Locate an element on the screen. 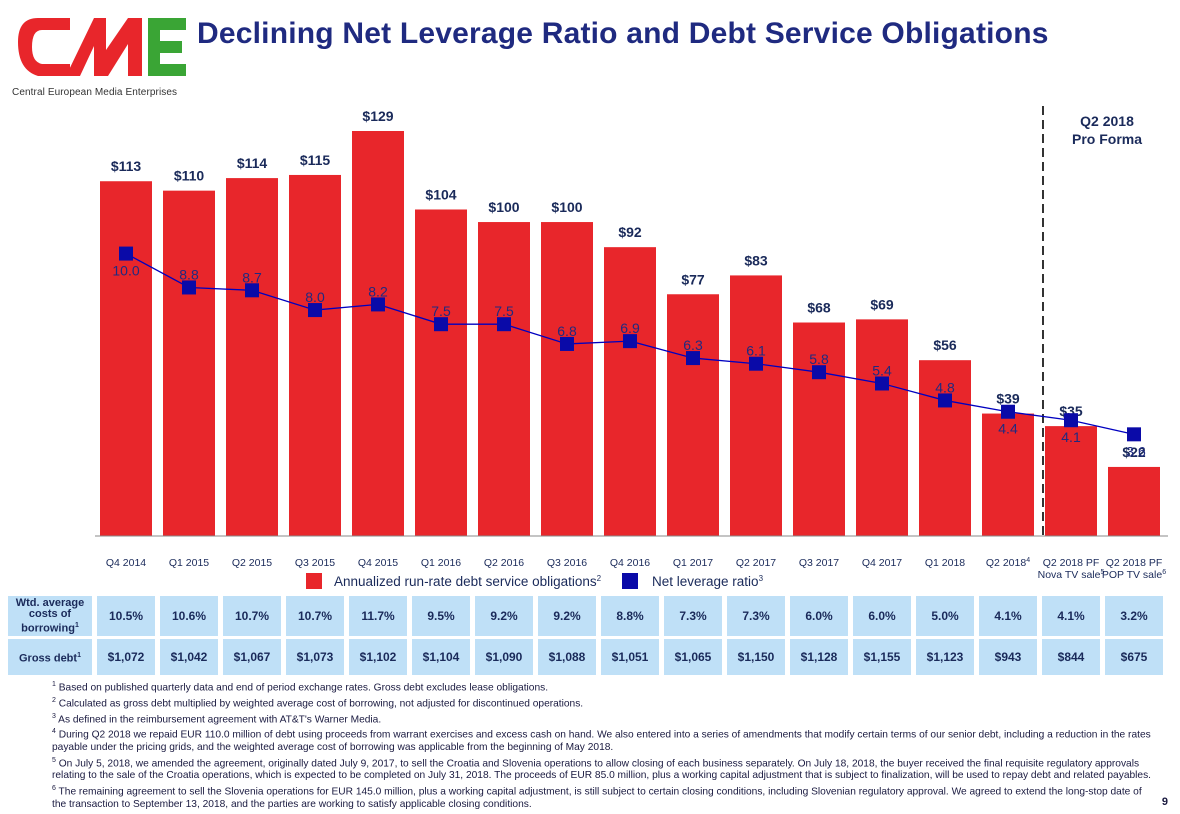 The height and width of the screenshot is (814, 1180). table-cell: 8.8% is located at coordinates (630, 616).